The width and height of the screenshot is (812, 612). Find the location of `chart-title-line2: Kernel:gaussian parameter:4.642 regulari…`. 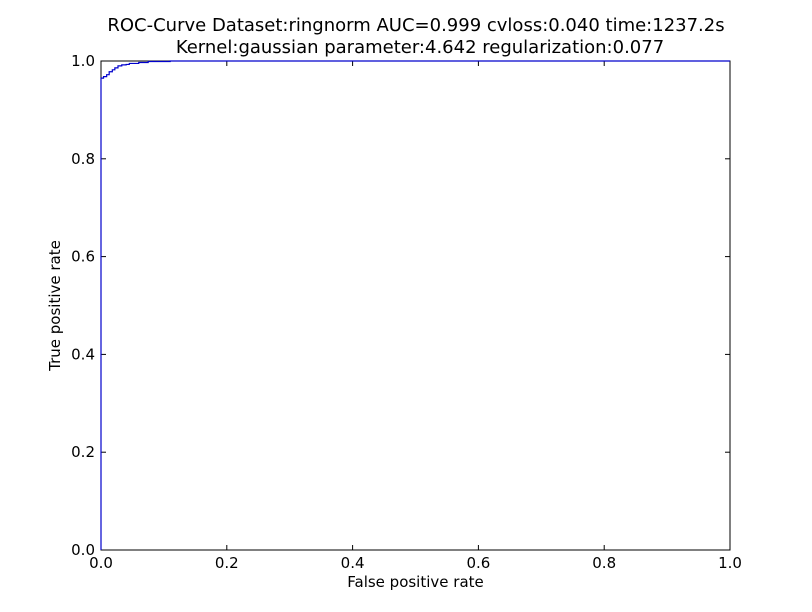

chart-title-line2: Kernel:gaussian parameter:4.642 regulari… is located at coordinates (420, 47).